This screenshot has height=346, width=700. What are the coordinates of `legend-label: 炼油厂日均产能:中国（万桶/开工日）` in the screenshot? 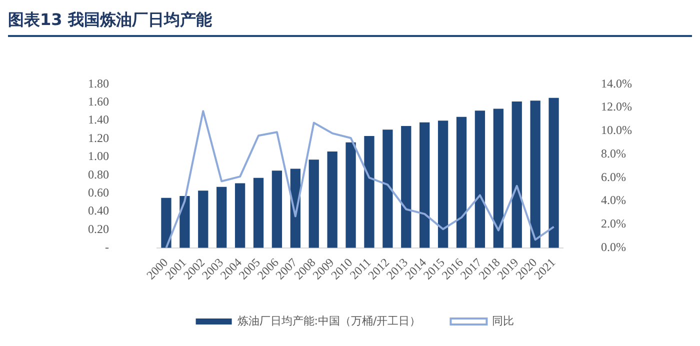 It's located at (329, 321).